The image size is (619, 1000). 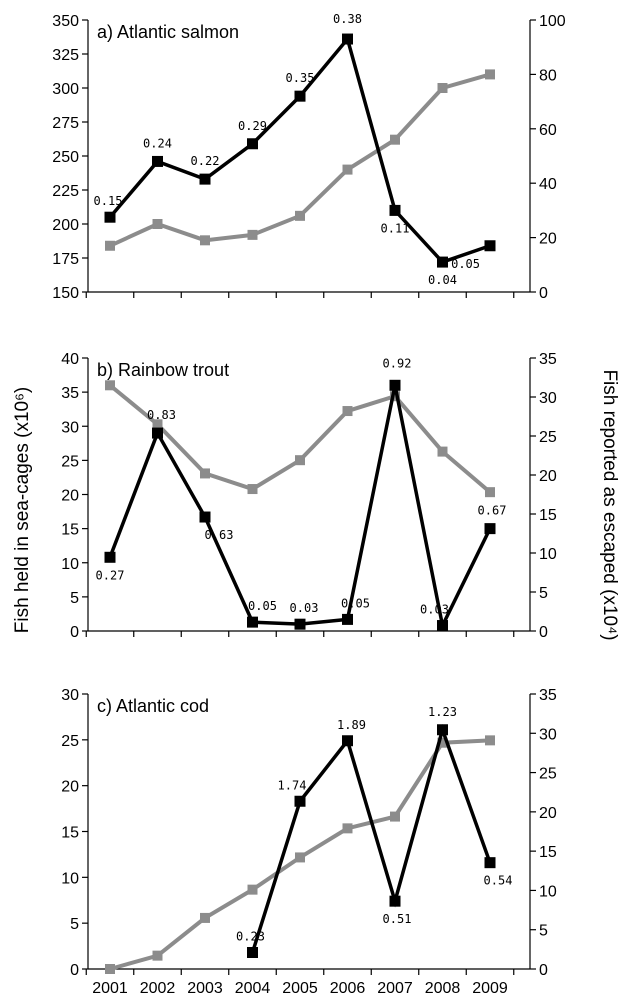 I want to click on data-label: 1.89, so click(x=351, y=725).